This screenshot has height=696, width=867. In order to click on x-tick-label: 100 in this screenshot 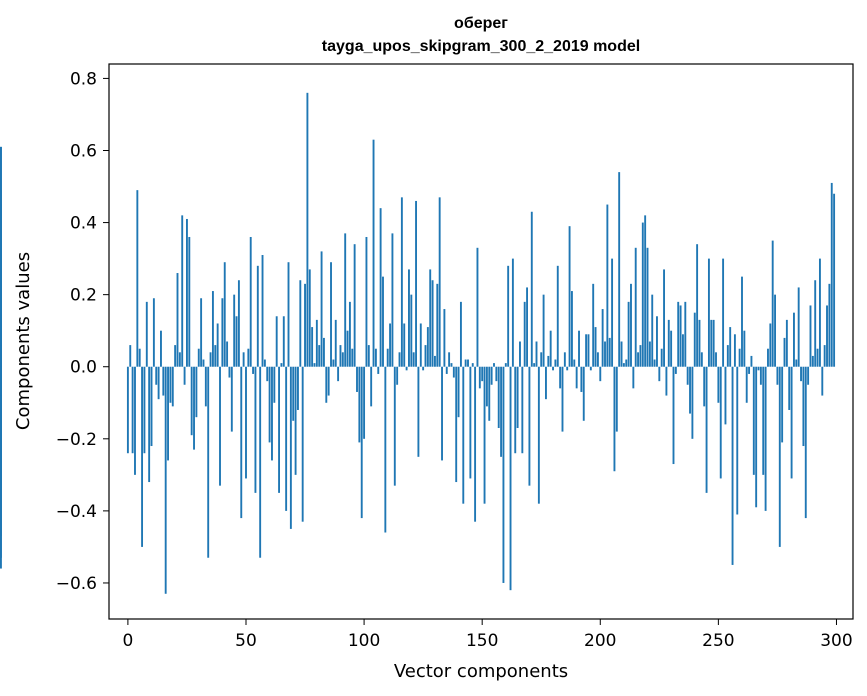, I will do `click(364, 641)`.